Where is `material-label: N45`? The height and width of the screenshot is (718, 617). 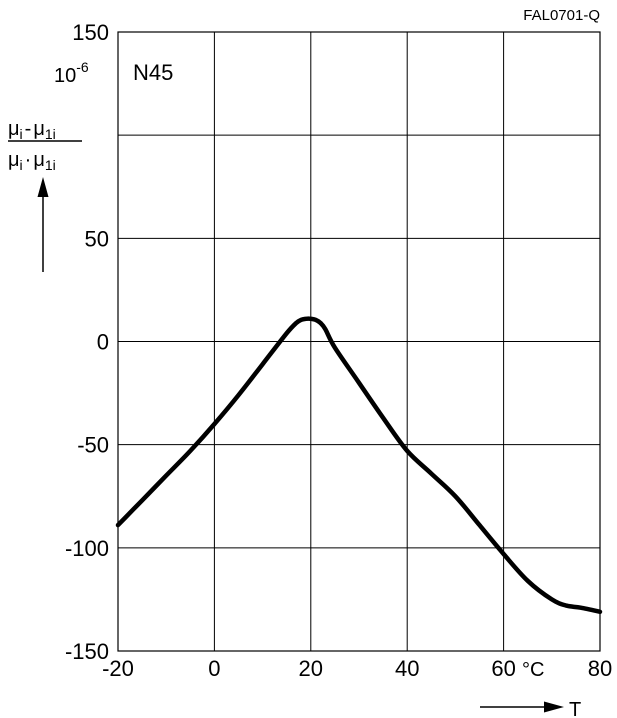 material-label: N45 is located at coordinates (153, 72).